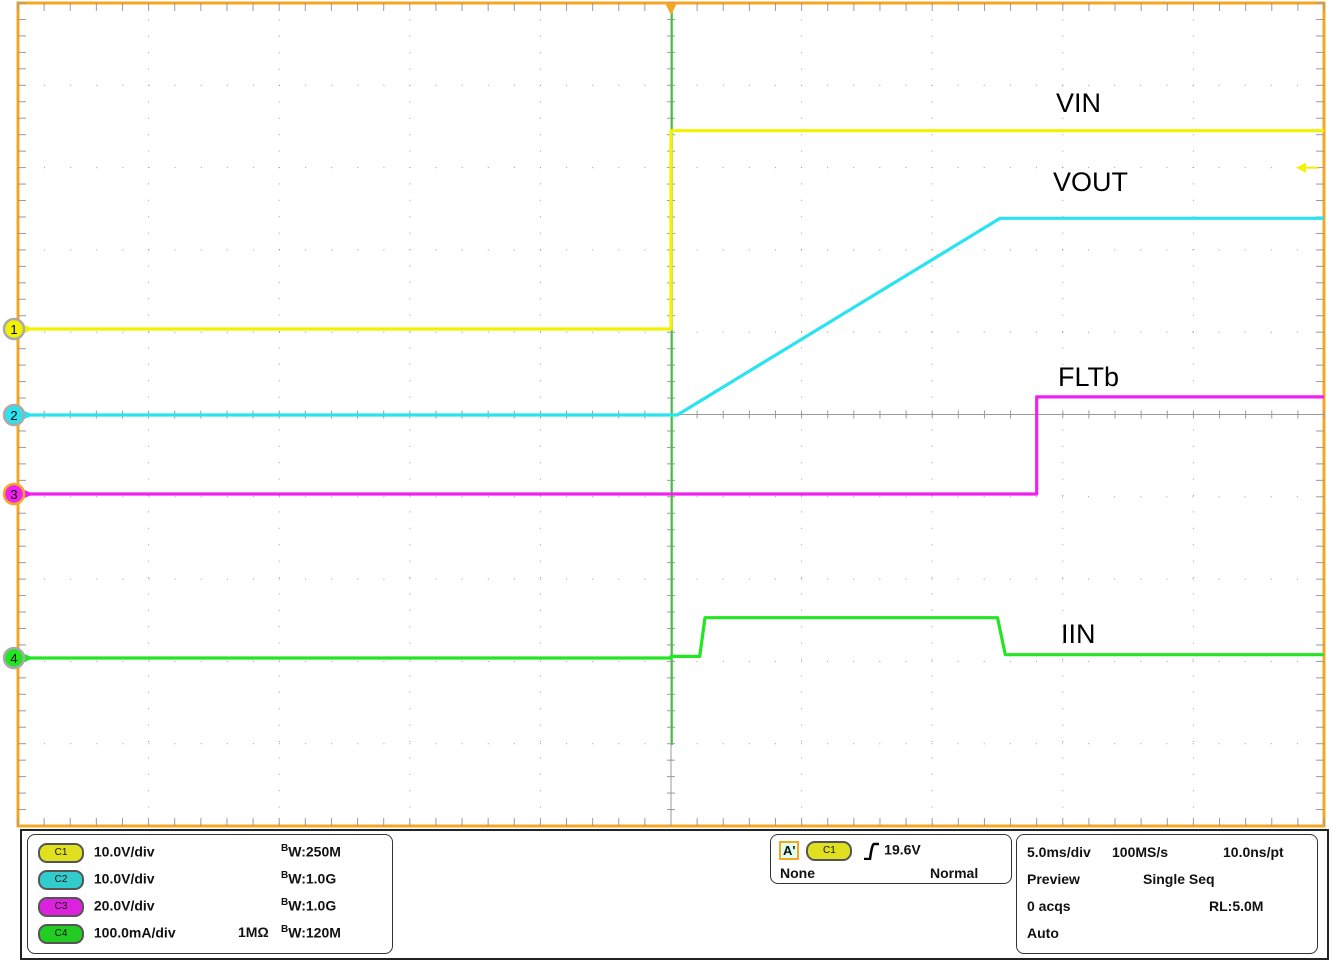 Image resolution: width=1333 pixels, height=960 pixels. I want to click on channel-marker-label: 2, so click(13, 415).